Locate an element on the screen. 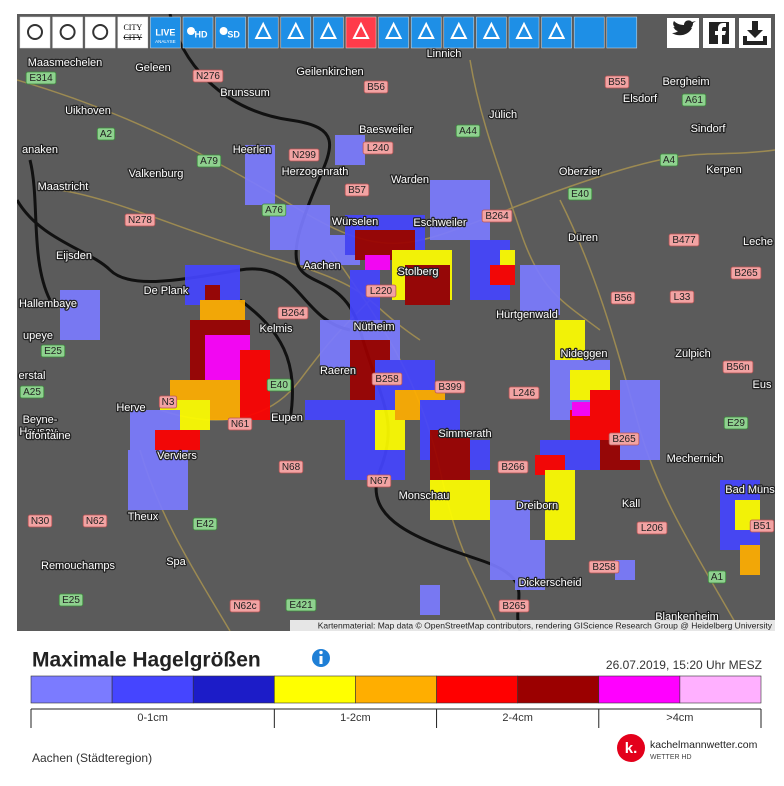 The height and width of the screenshot is (786, 784). place-label: Herzogenrath is located at coordinates (315, 172).